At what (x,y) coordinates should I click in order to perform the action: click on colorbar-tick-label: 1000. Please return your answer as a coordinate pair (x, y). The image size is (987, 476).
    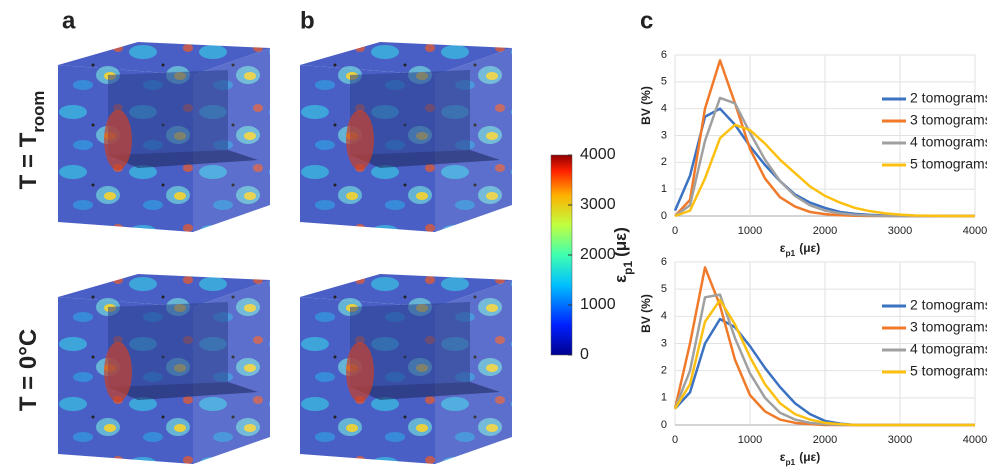
    Looking at the image, I should click on (598, 304).